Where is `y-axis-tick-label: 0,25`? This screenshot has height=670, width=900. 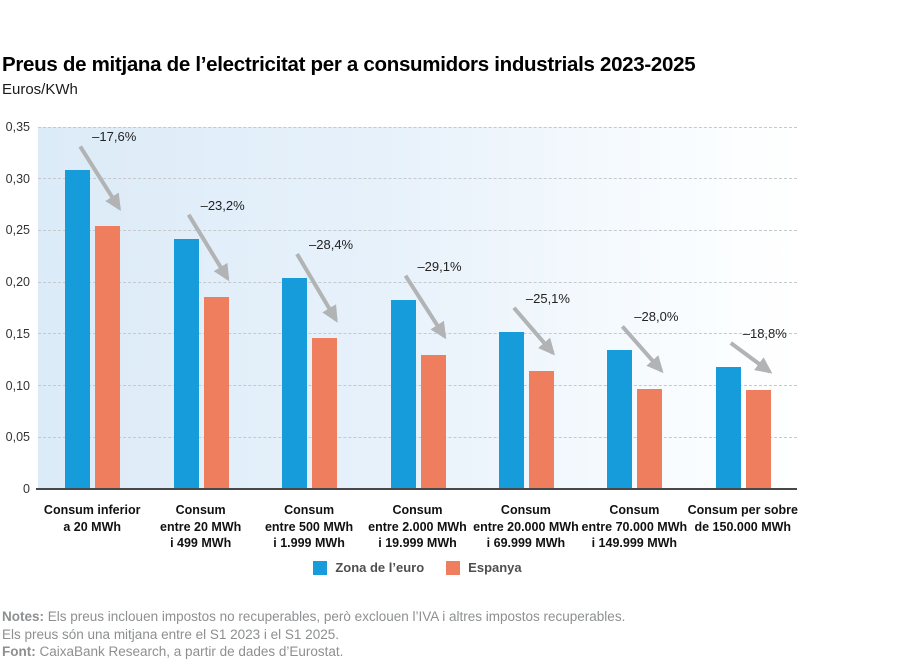
y-axis-tick-label: 0,25 is located at coordinates (17, 230).